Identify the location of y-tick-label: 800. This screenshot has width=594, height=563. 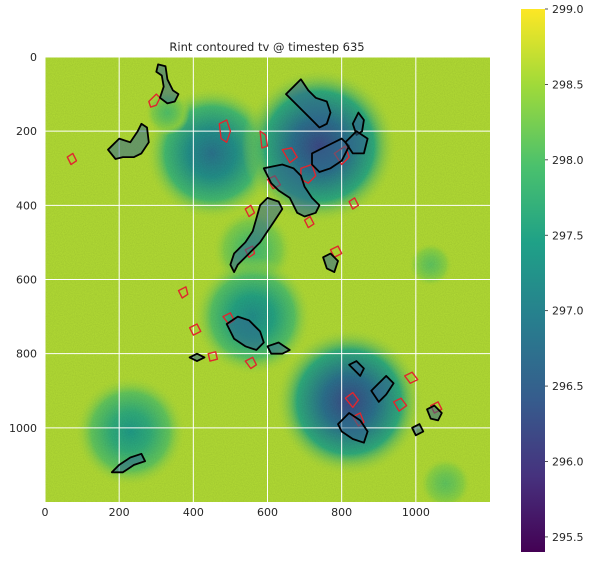
(26, 354).